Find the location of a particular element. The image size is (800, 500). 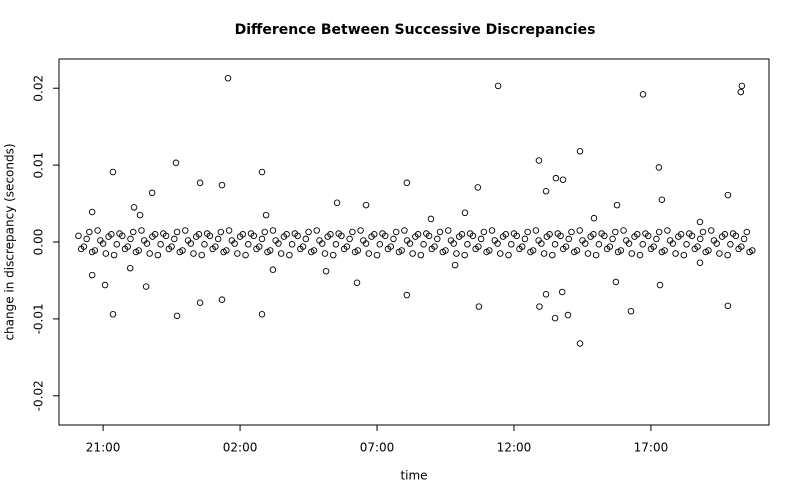

x-tick-label: 21:00 is located at coordinates (103, 448).